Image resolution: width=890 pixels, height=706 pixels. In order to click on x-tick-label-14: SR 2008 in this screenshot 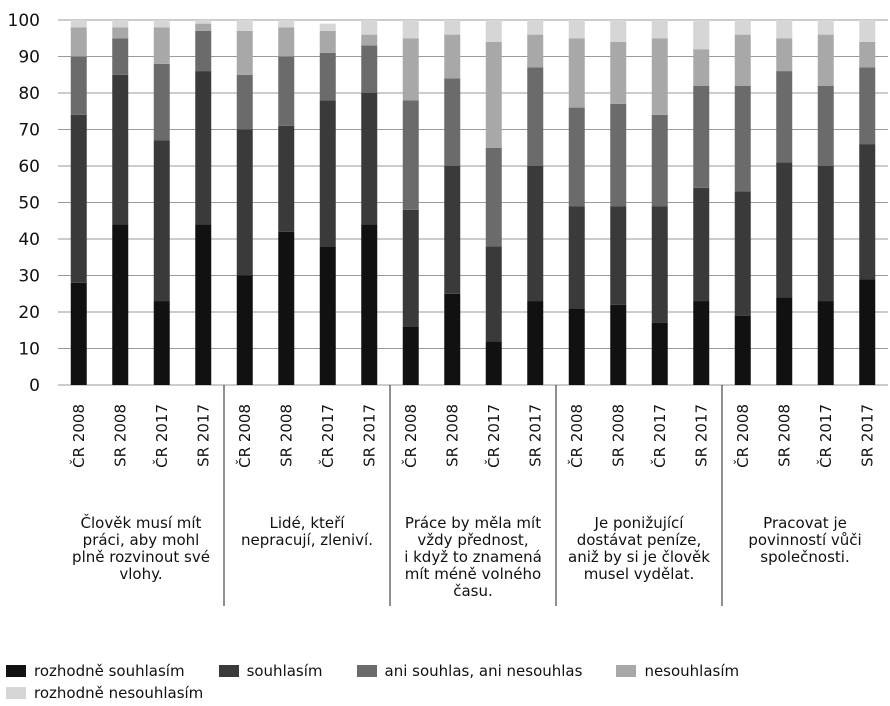, I will do `click(618, 435)`.